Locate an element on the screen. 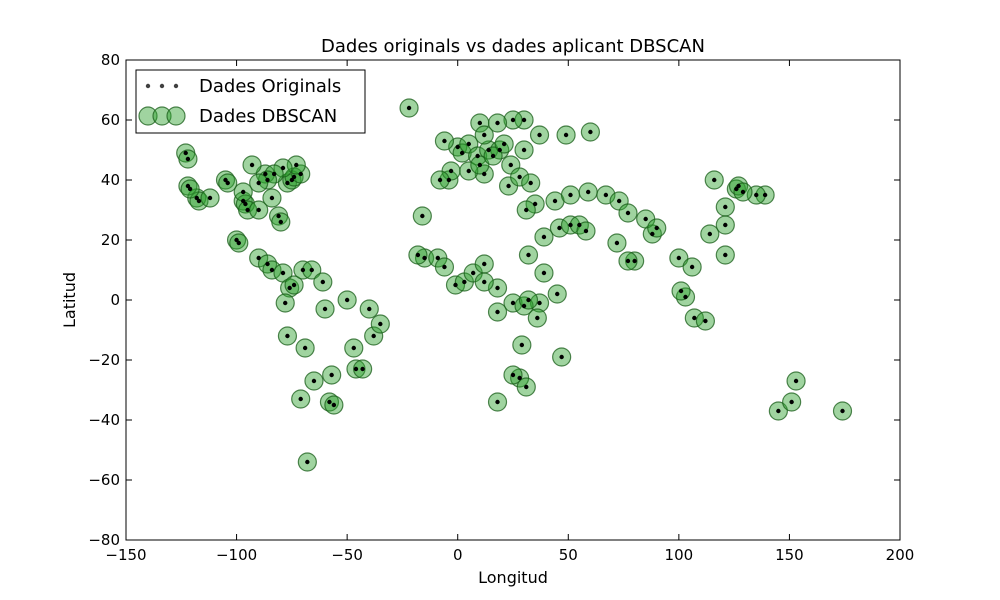 Image resolution: width=1000 pixels, height=600 pixels. legend-originals-dot is located at coordinates (162, 86).